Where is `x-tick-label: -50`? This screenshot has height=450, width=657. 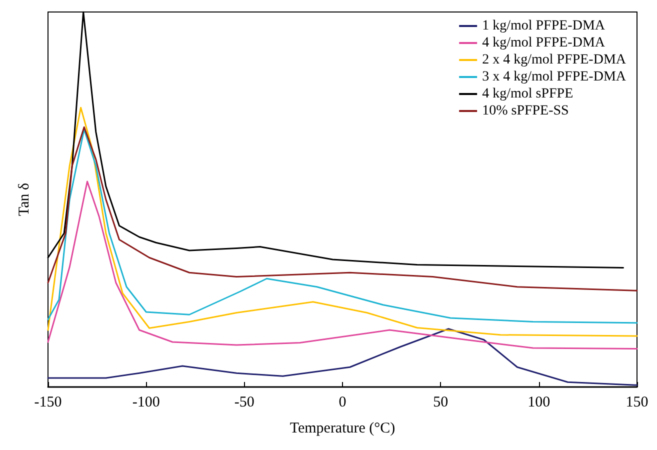
x-tick-label: -50 is located at coordinates (244, 402).